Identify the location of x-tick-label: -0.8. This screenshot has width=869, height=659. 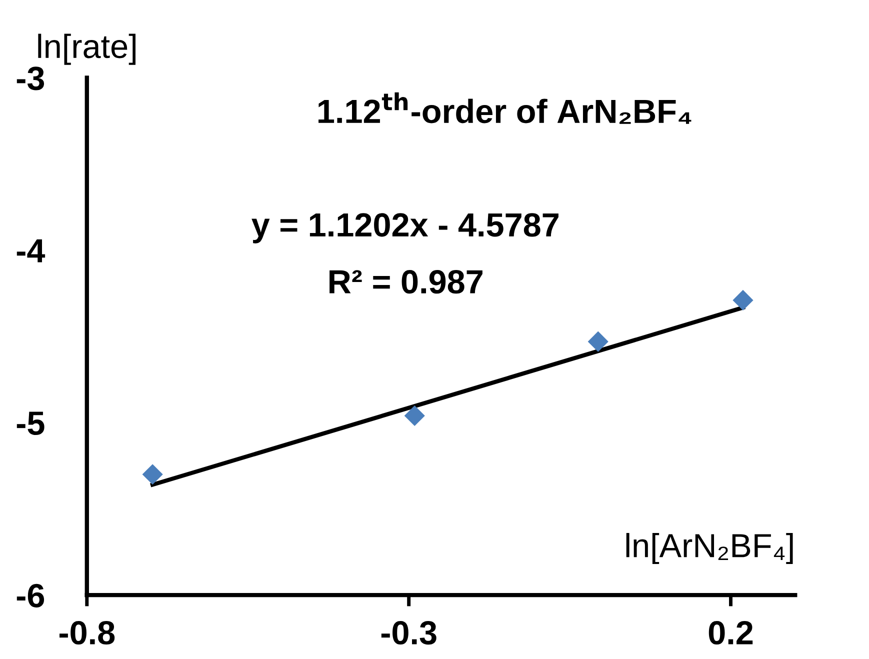
(87, 632).